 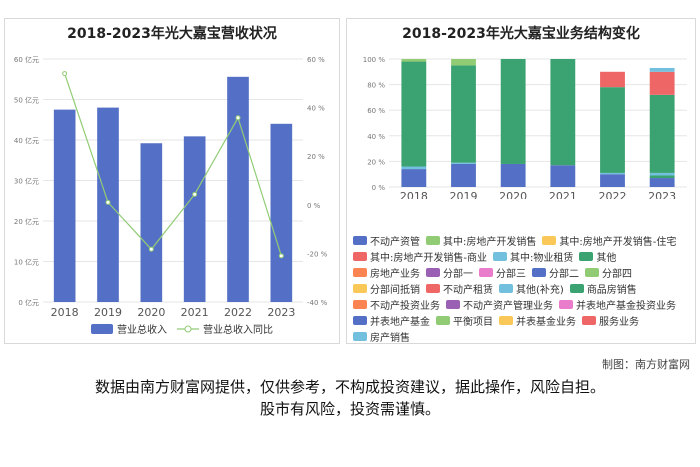 I want to click on y-tick-label-right: -40 %, so click(x=317, y=303).